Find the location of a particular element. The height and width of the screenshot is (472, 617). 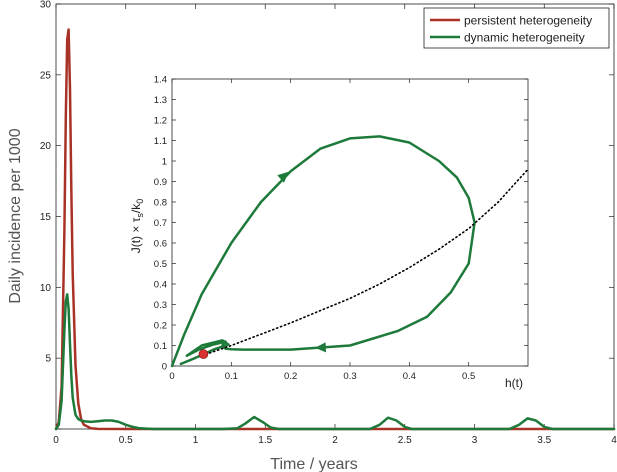

x-tick-label: 2 is located at coordinates (335, 440).